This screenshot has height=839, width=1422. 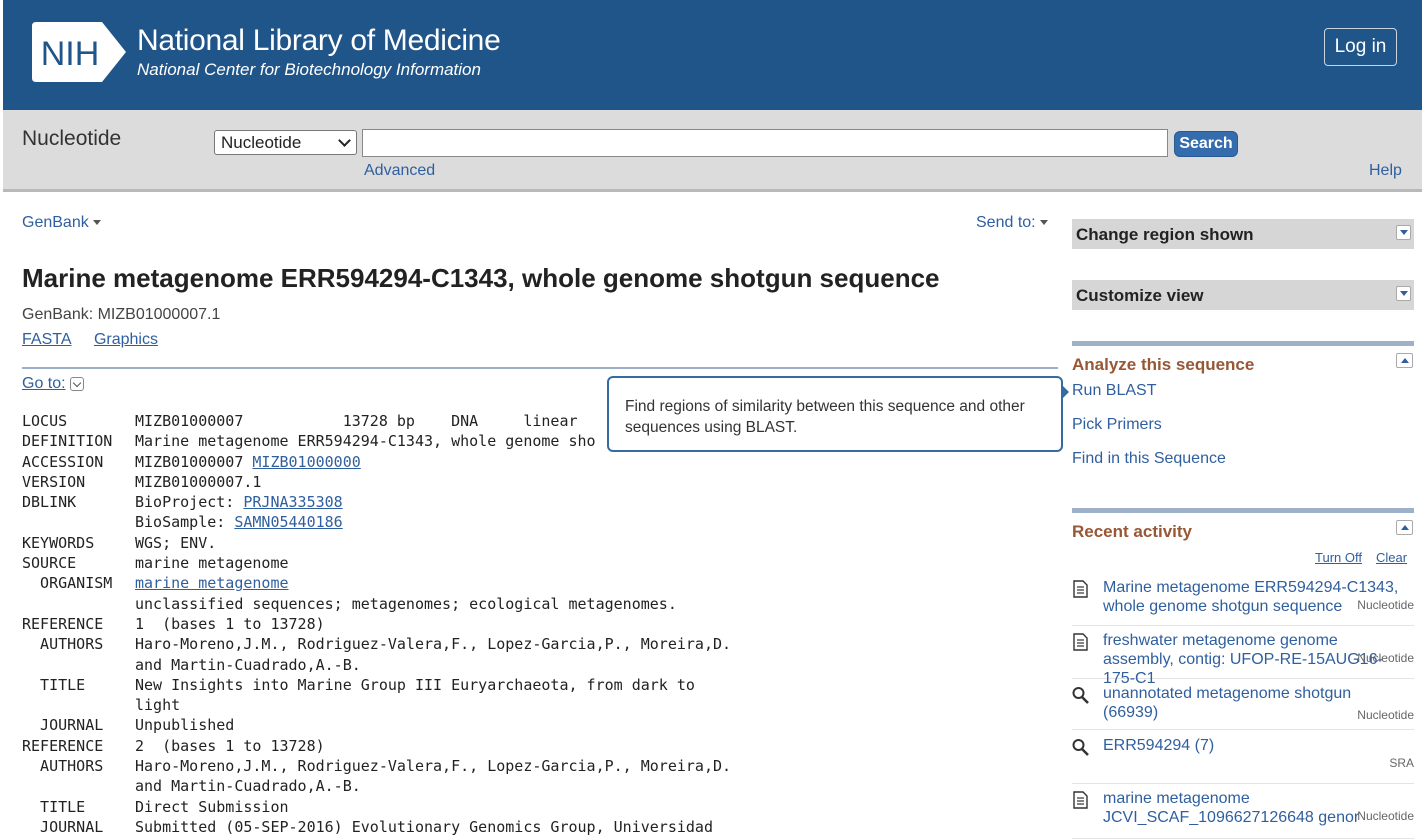 What do you see at coordinates (1006, 222) in the screenshot?
I see `send-to-label: Send to:` at bounding box center [1006, 222].